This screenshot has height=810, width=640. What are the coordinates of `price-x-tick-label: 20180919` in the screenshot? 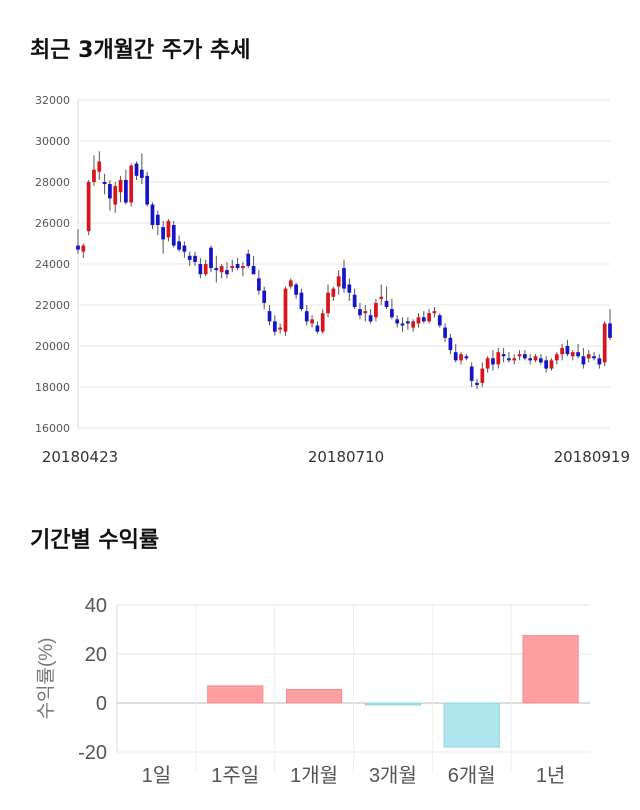 It's located at (592, 457).